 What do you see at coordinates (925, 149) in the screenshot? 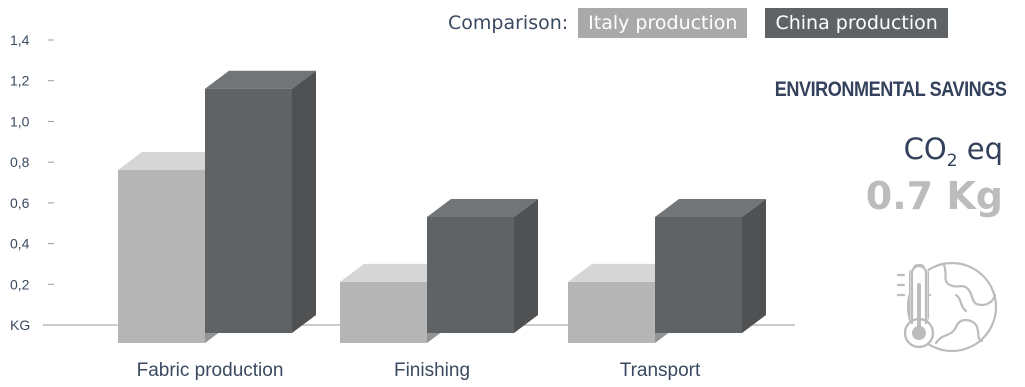
I see `co2-text: CO` at bounding box center [925, 149].